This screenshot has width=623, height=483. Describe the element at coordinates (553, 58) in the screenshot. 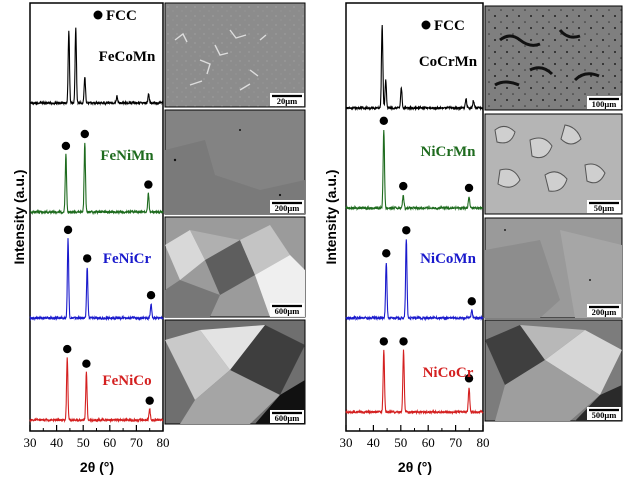

I see `micrograph-cocrmn` at that location.